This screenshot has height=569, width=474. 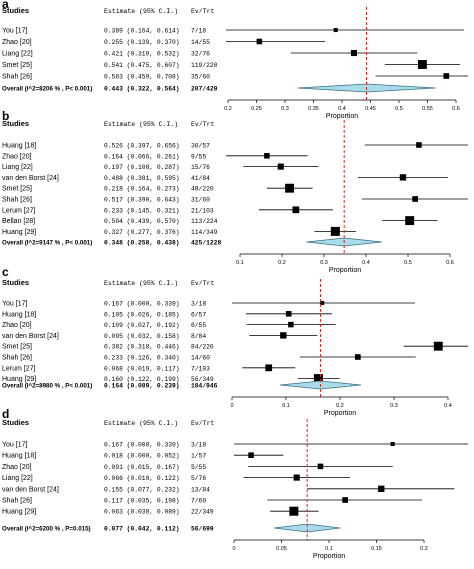 What do you see at coordinates (46, 529) in the screenshot?
I see `overall-label: Overall (I^2=6200 % , P=0.015)` at bounding box center [46, 529].